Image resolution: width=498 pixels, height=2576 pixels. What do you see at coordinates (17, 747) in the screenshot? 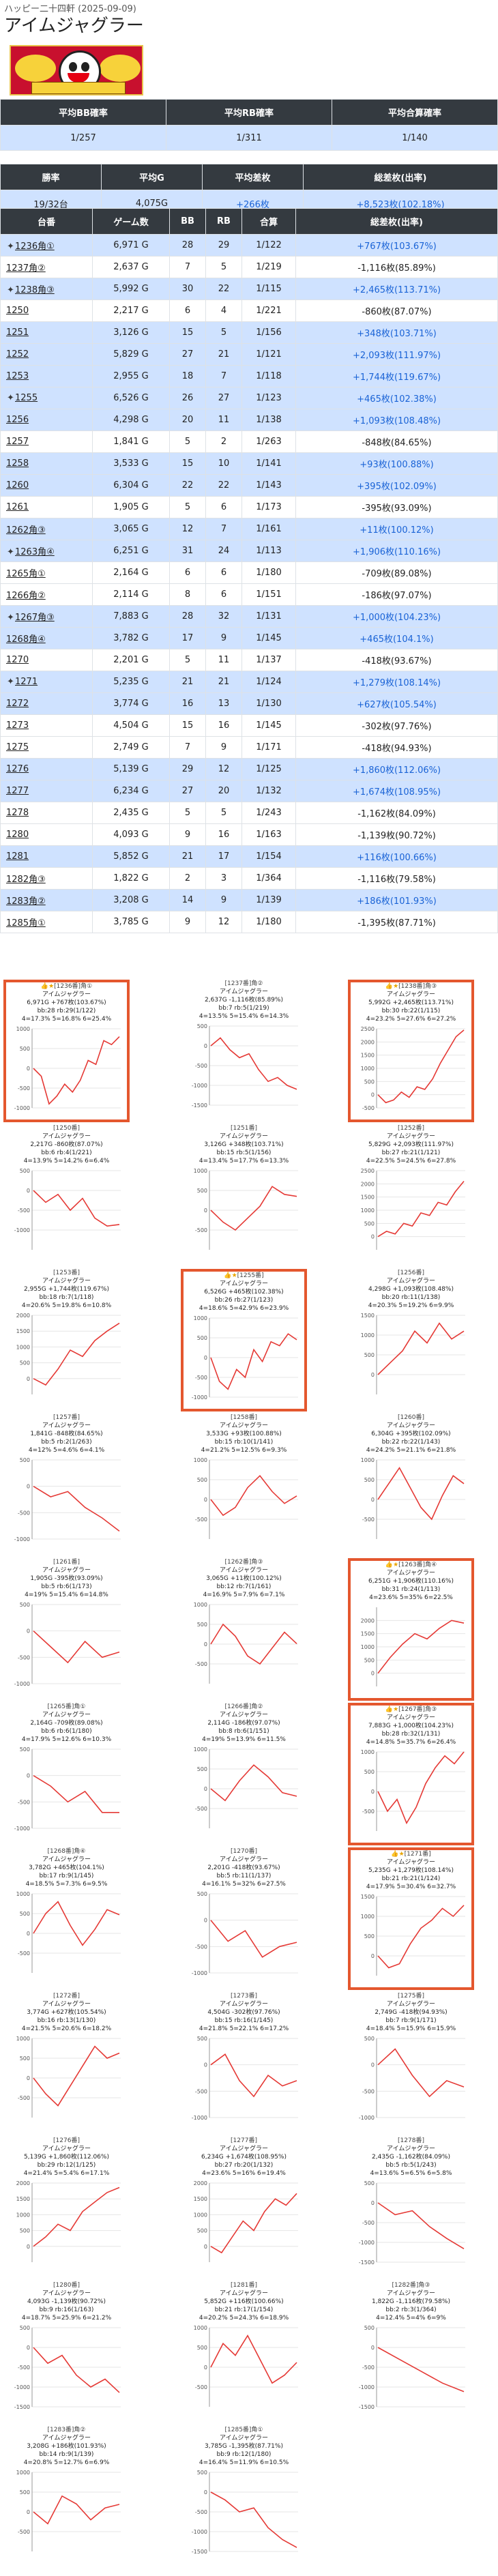
I see `machine-number: 1275` at bounding box center [17, 747].